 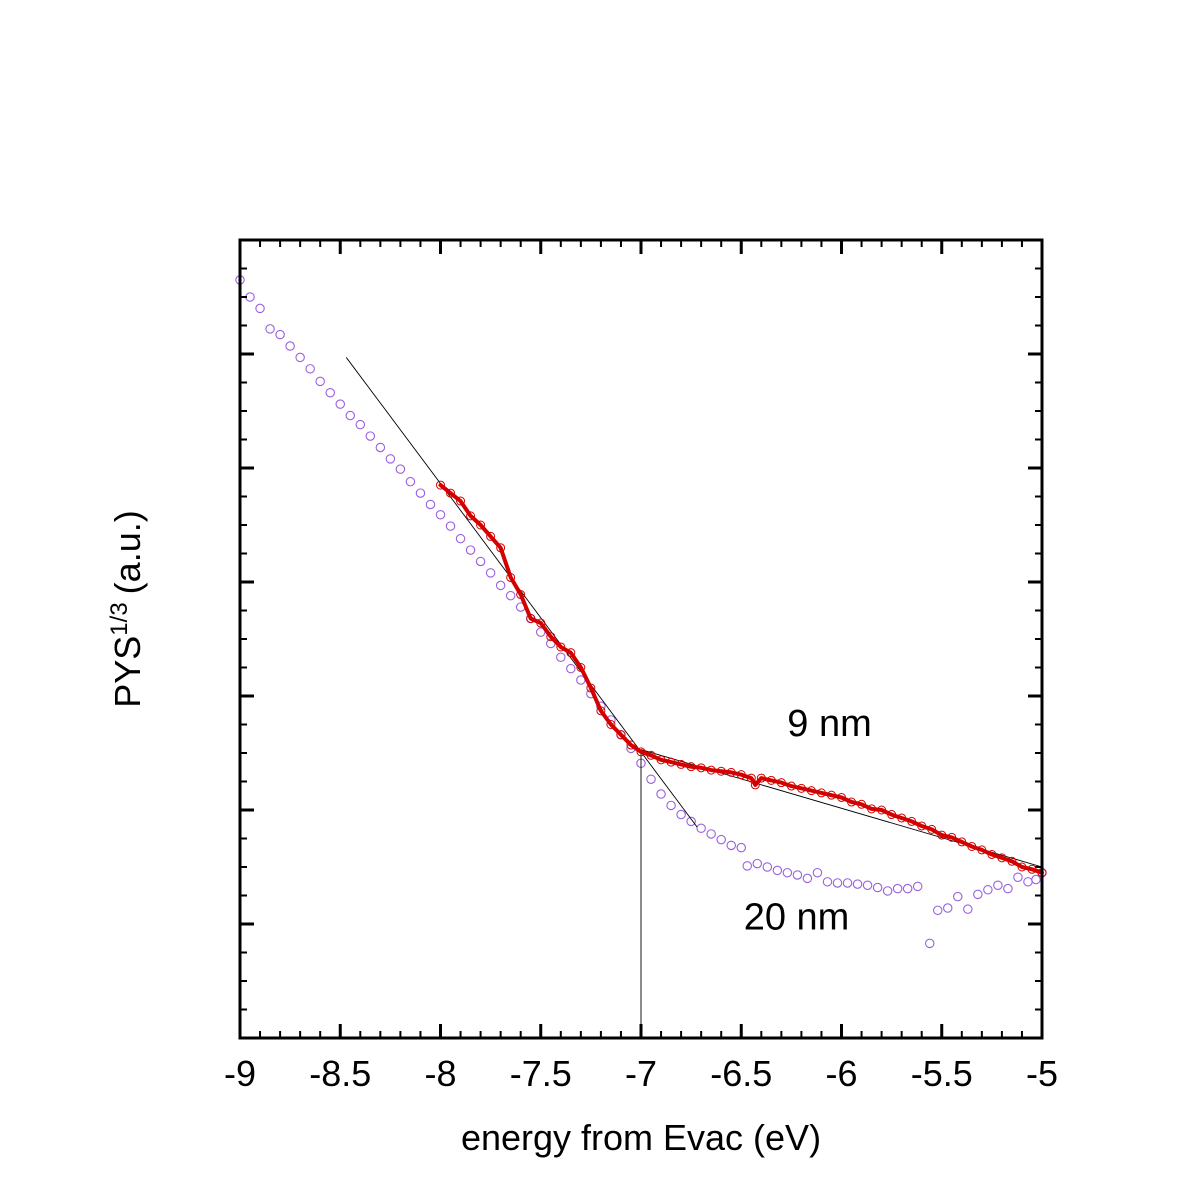 What do you see at coordinates (340, 1073) in the screenshot?
I see `x-tick-label: -8.5` at bounding box center [340, 1073].